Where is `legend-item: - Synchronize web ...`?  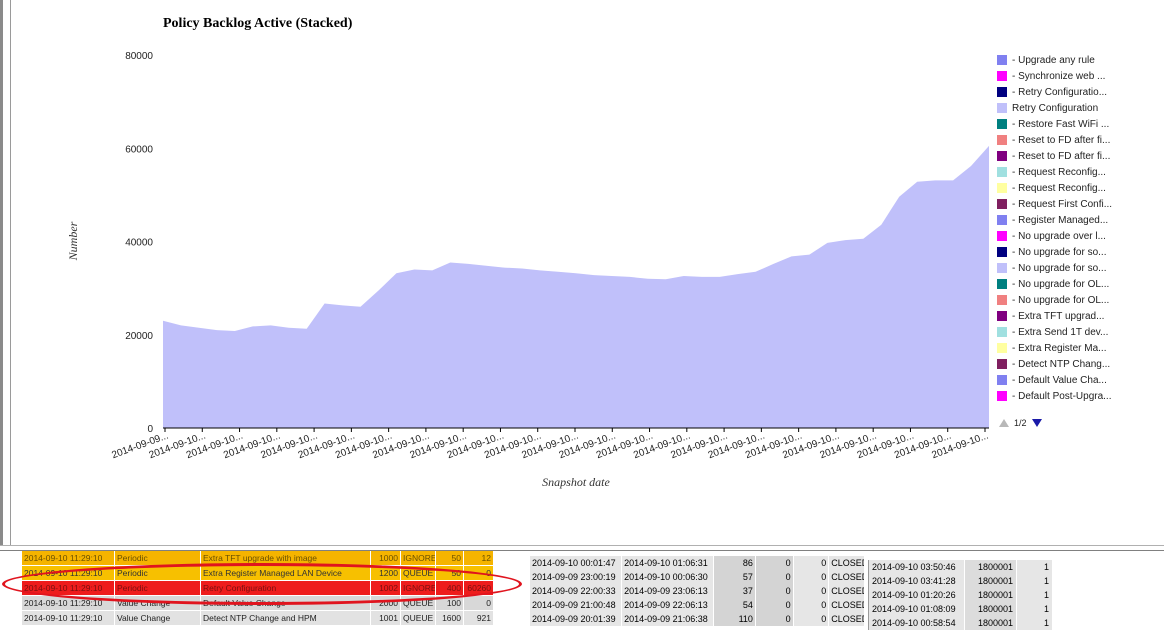 legend-item: - Synchronize web ... is located at coordinates (1080, 76).